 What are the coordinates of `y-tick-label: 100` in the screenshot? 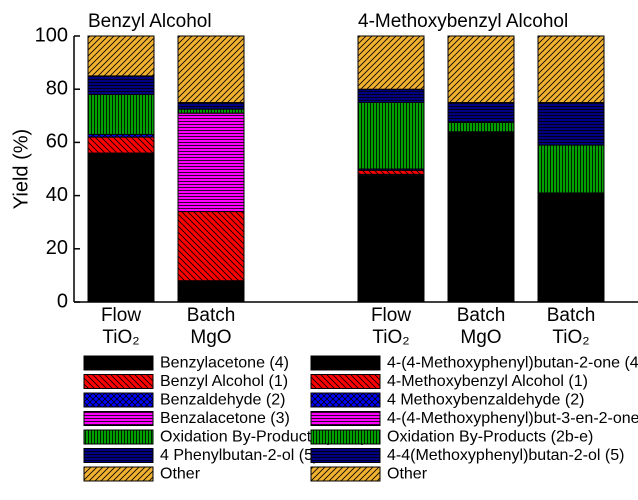 It's located at (51, 35).